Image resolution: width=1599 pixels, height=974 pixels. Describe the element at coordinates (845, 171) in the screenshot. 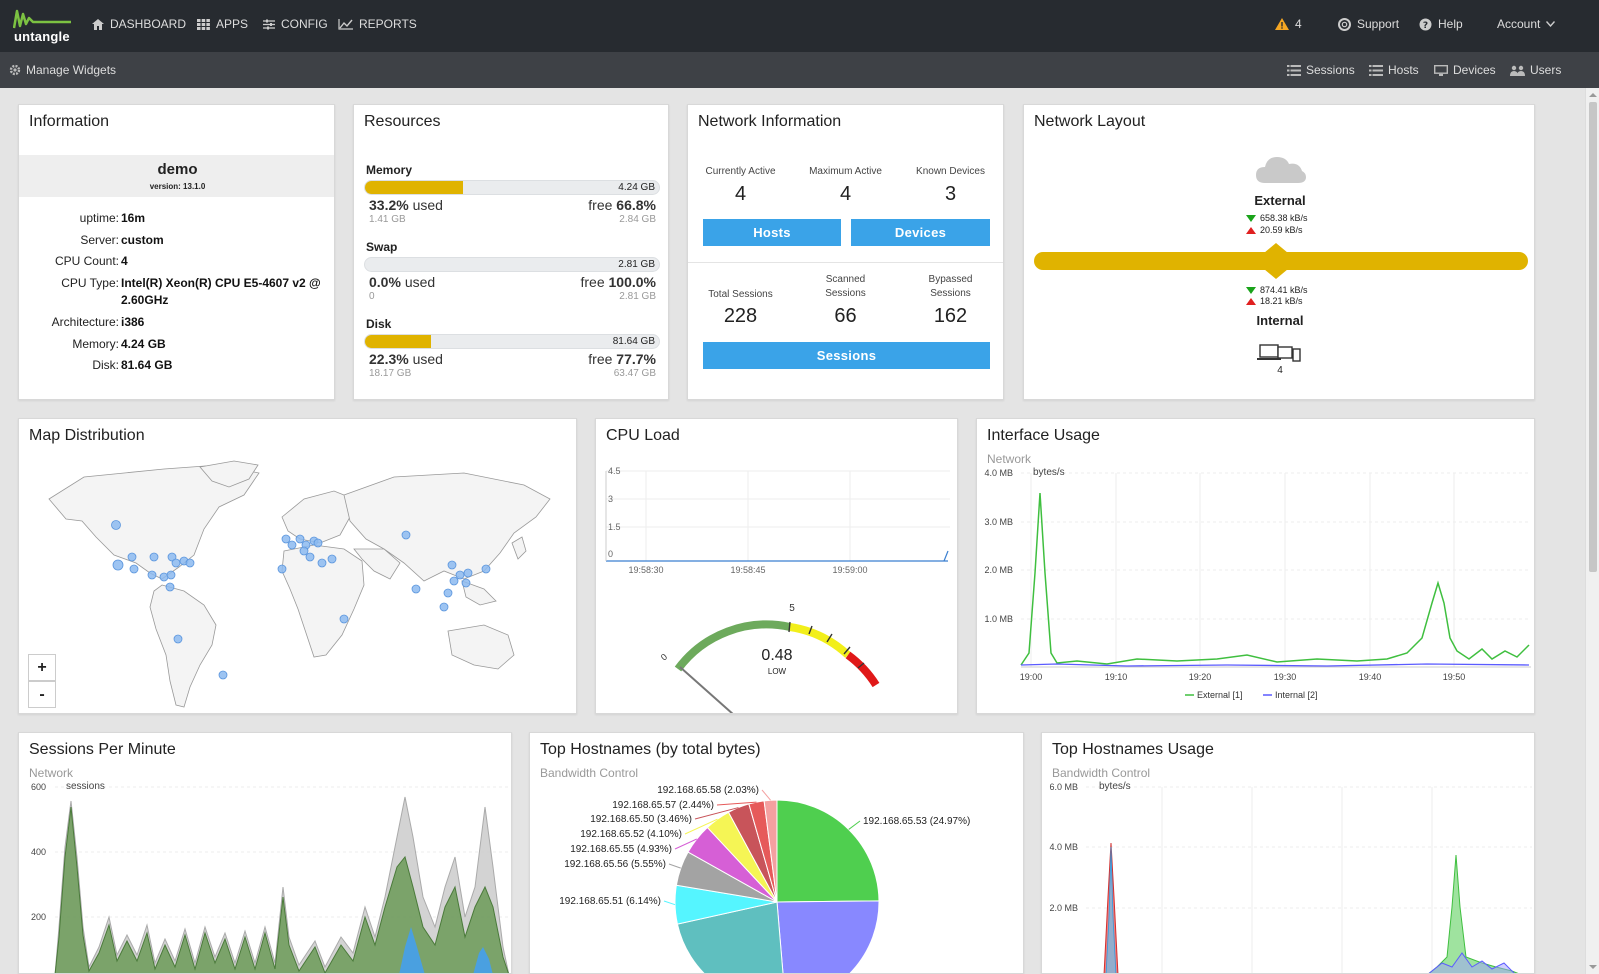

I see `stat-label: Maximum Active` at that location.